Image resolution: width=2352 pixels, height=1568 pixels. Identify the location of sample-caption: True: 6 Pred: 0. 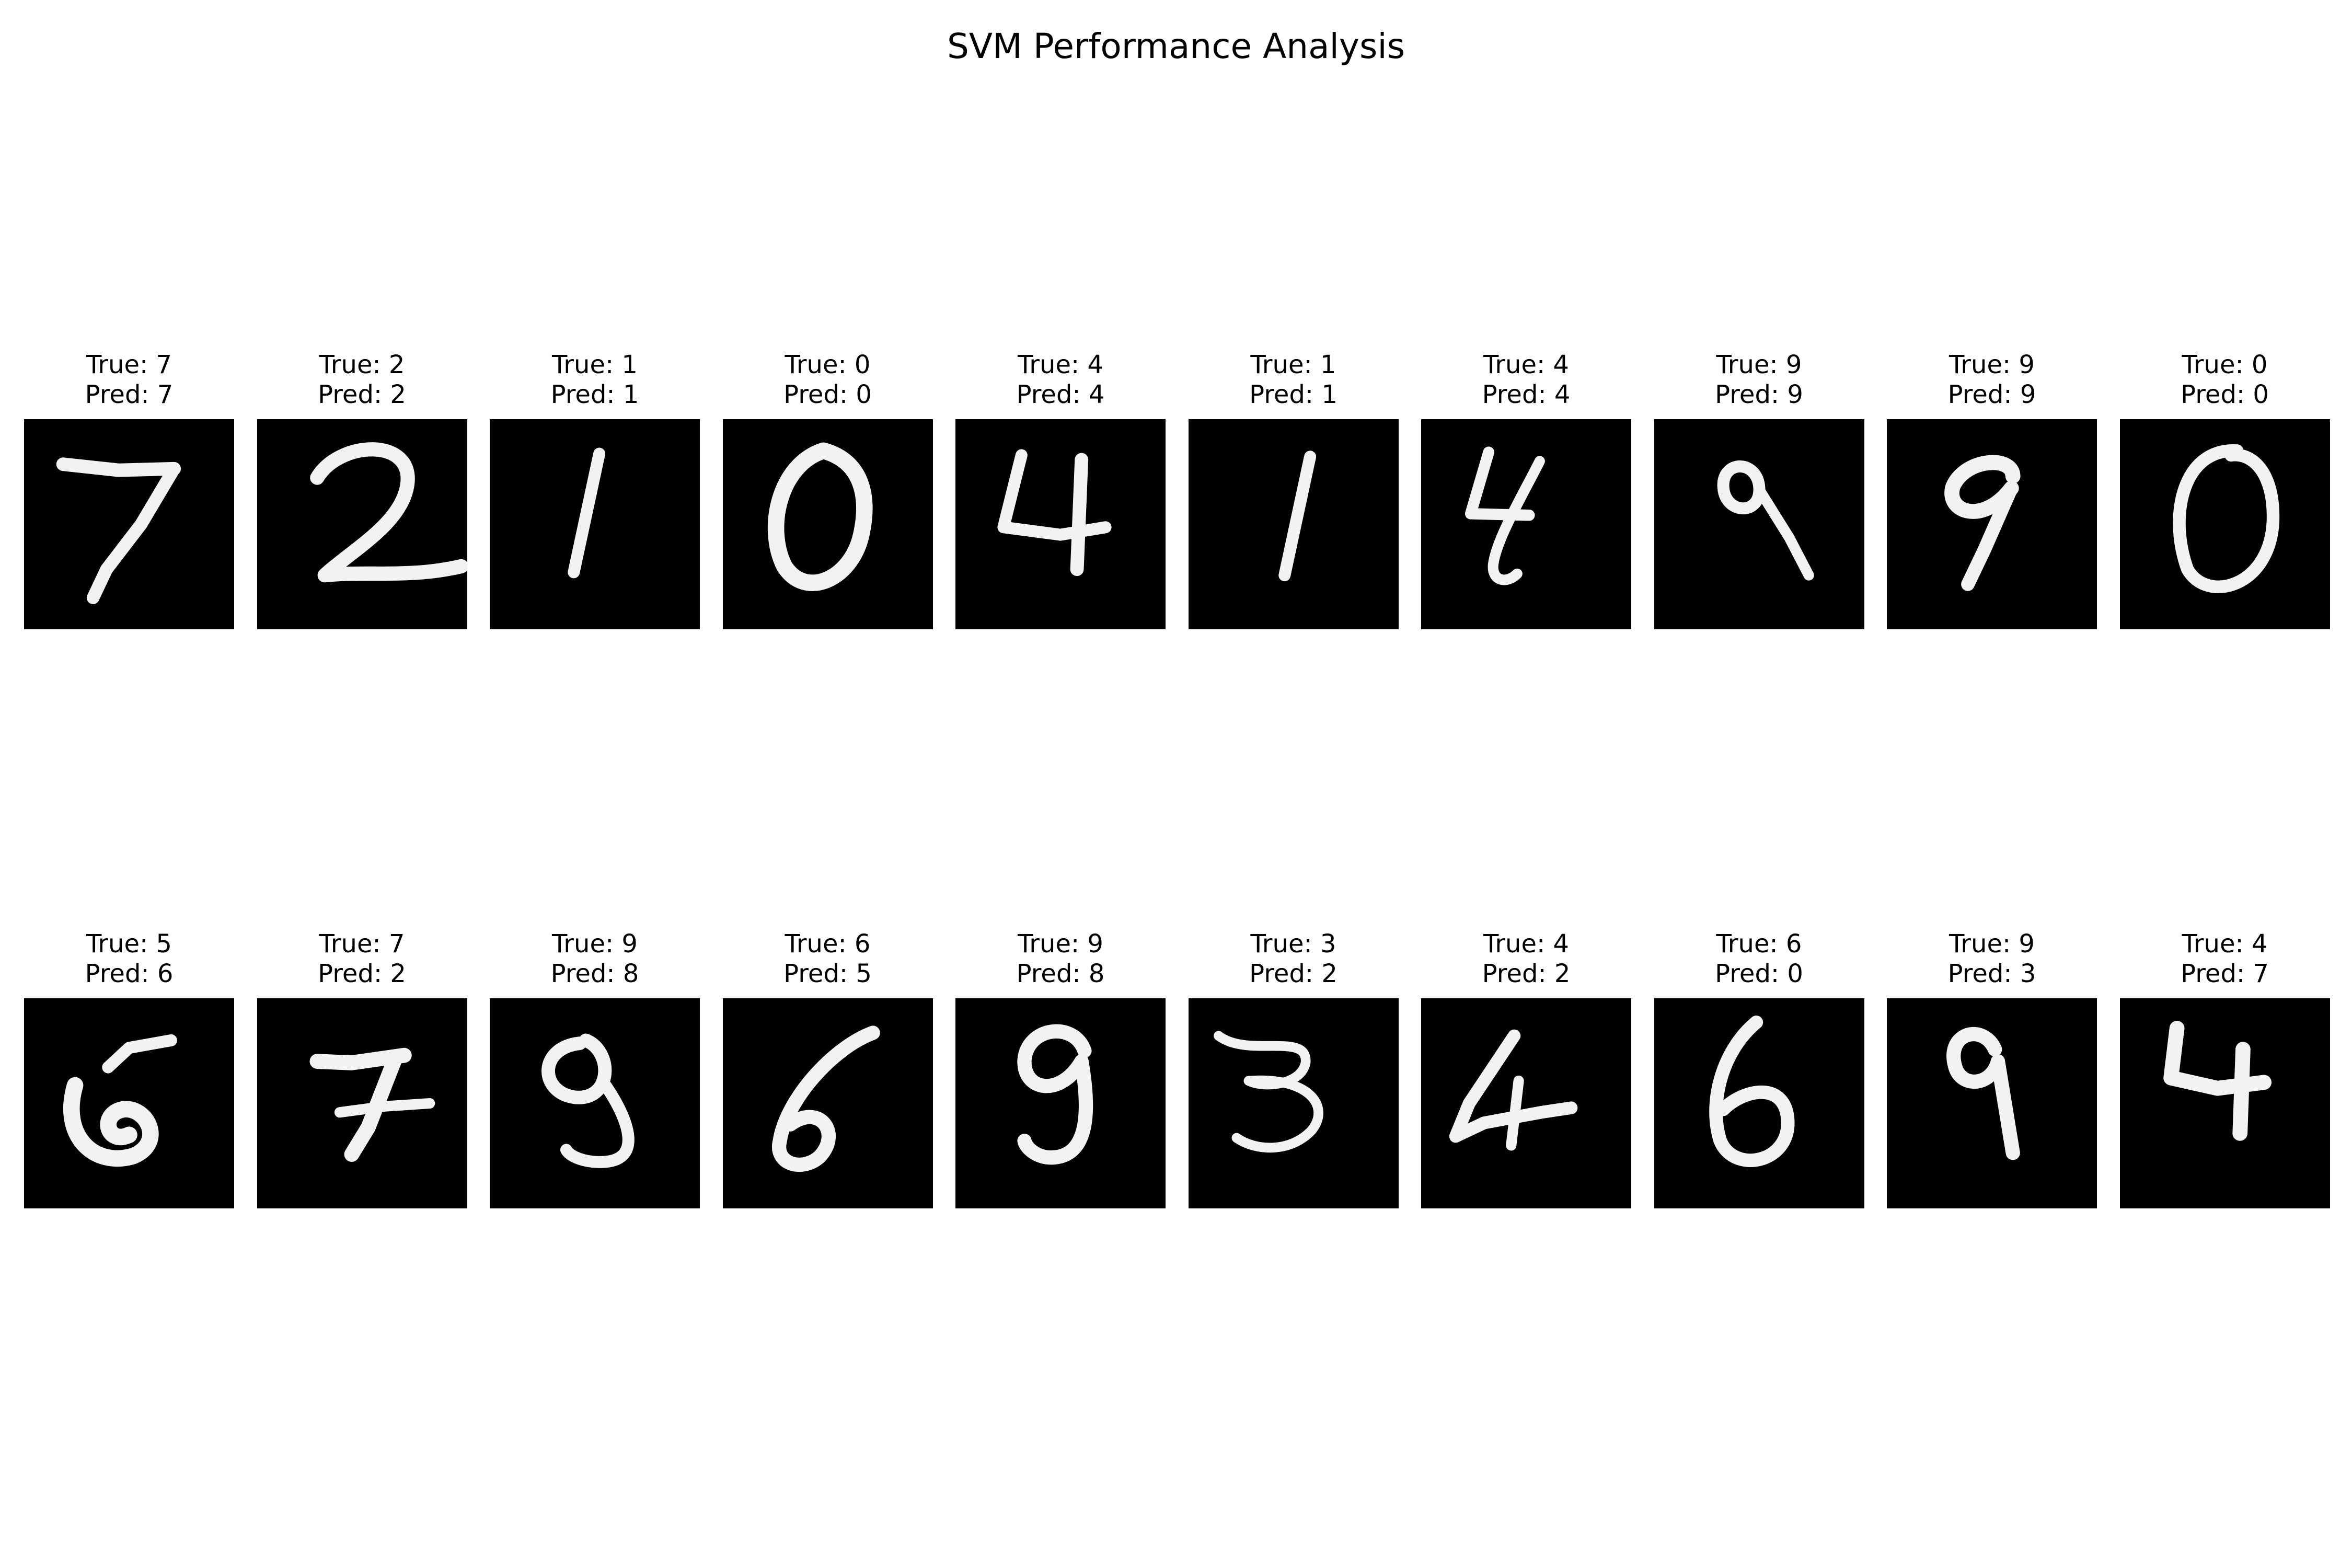
(1759, 959).